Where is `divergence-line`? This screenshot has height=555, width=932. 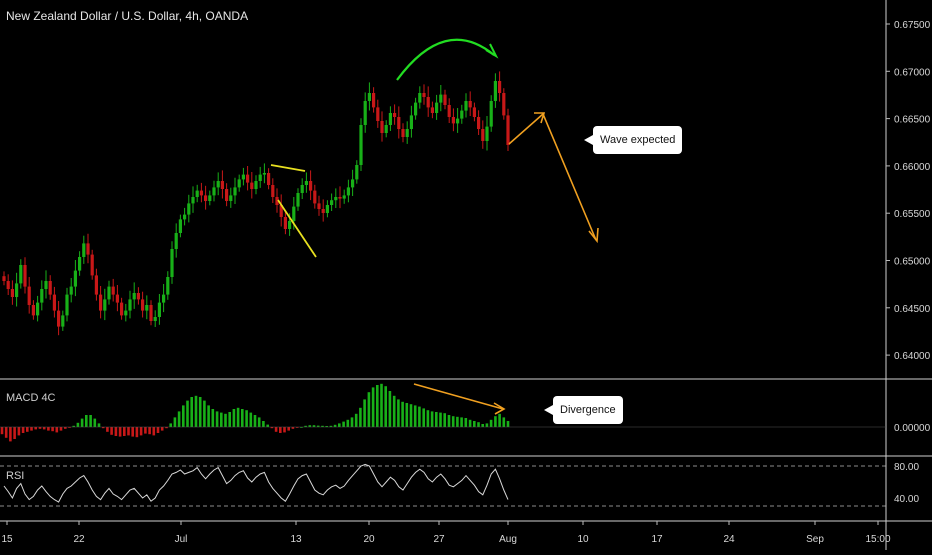
divergence-line is located at coordinates (458, 396).